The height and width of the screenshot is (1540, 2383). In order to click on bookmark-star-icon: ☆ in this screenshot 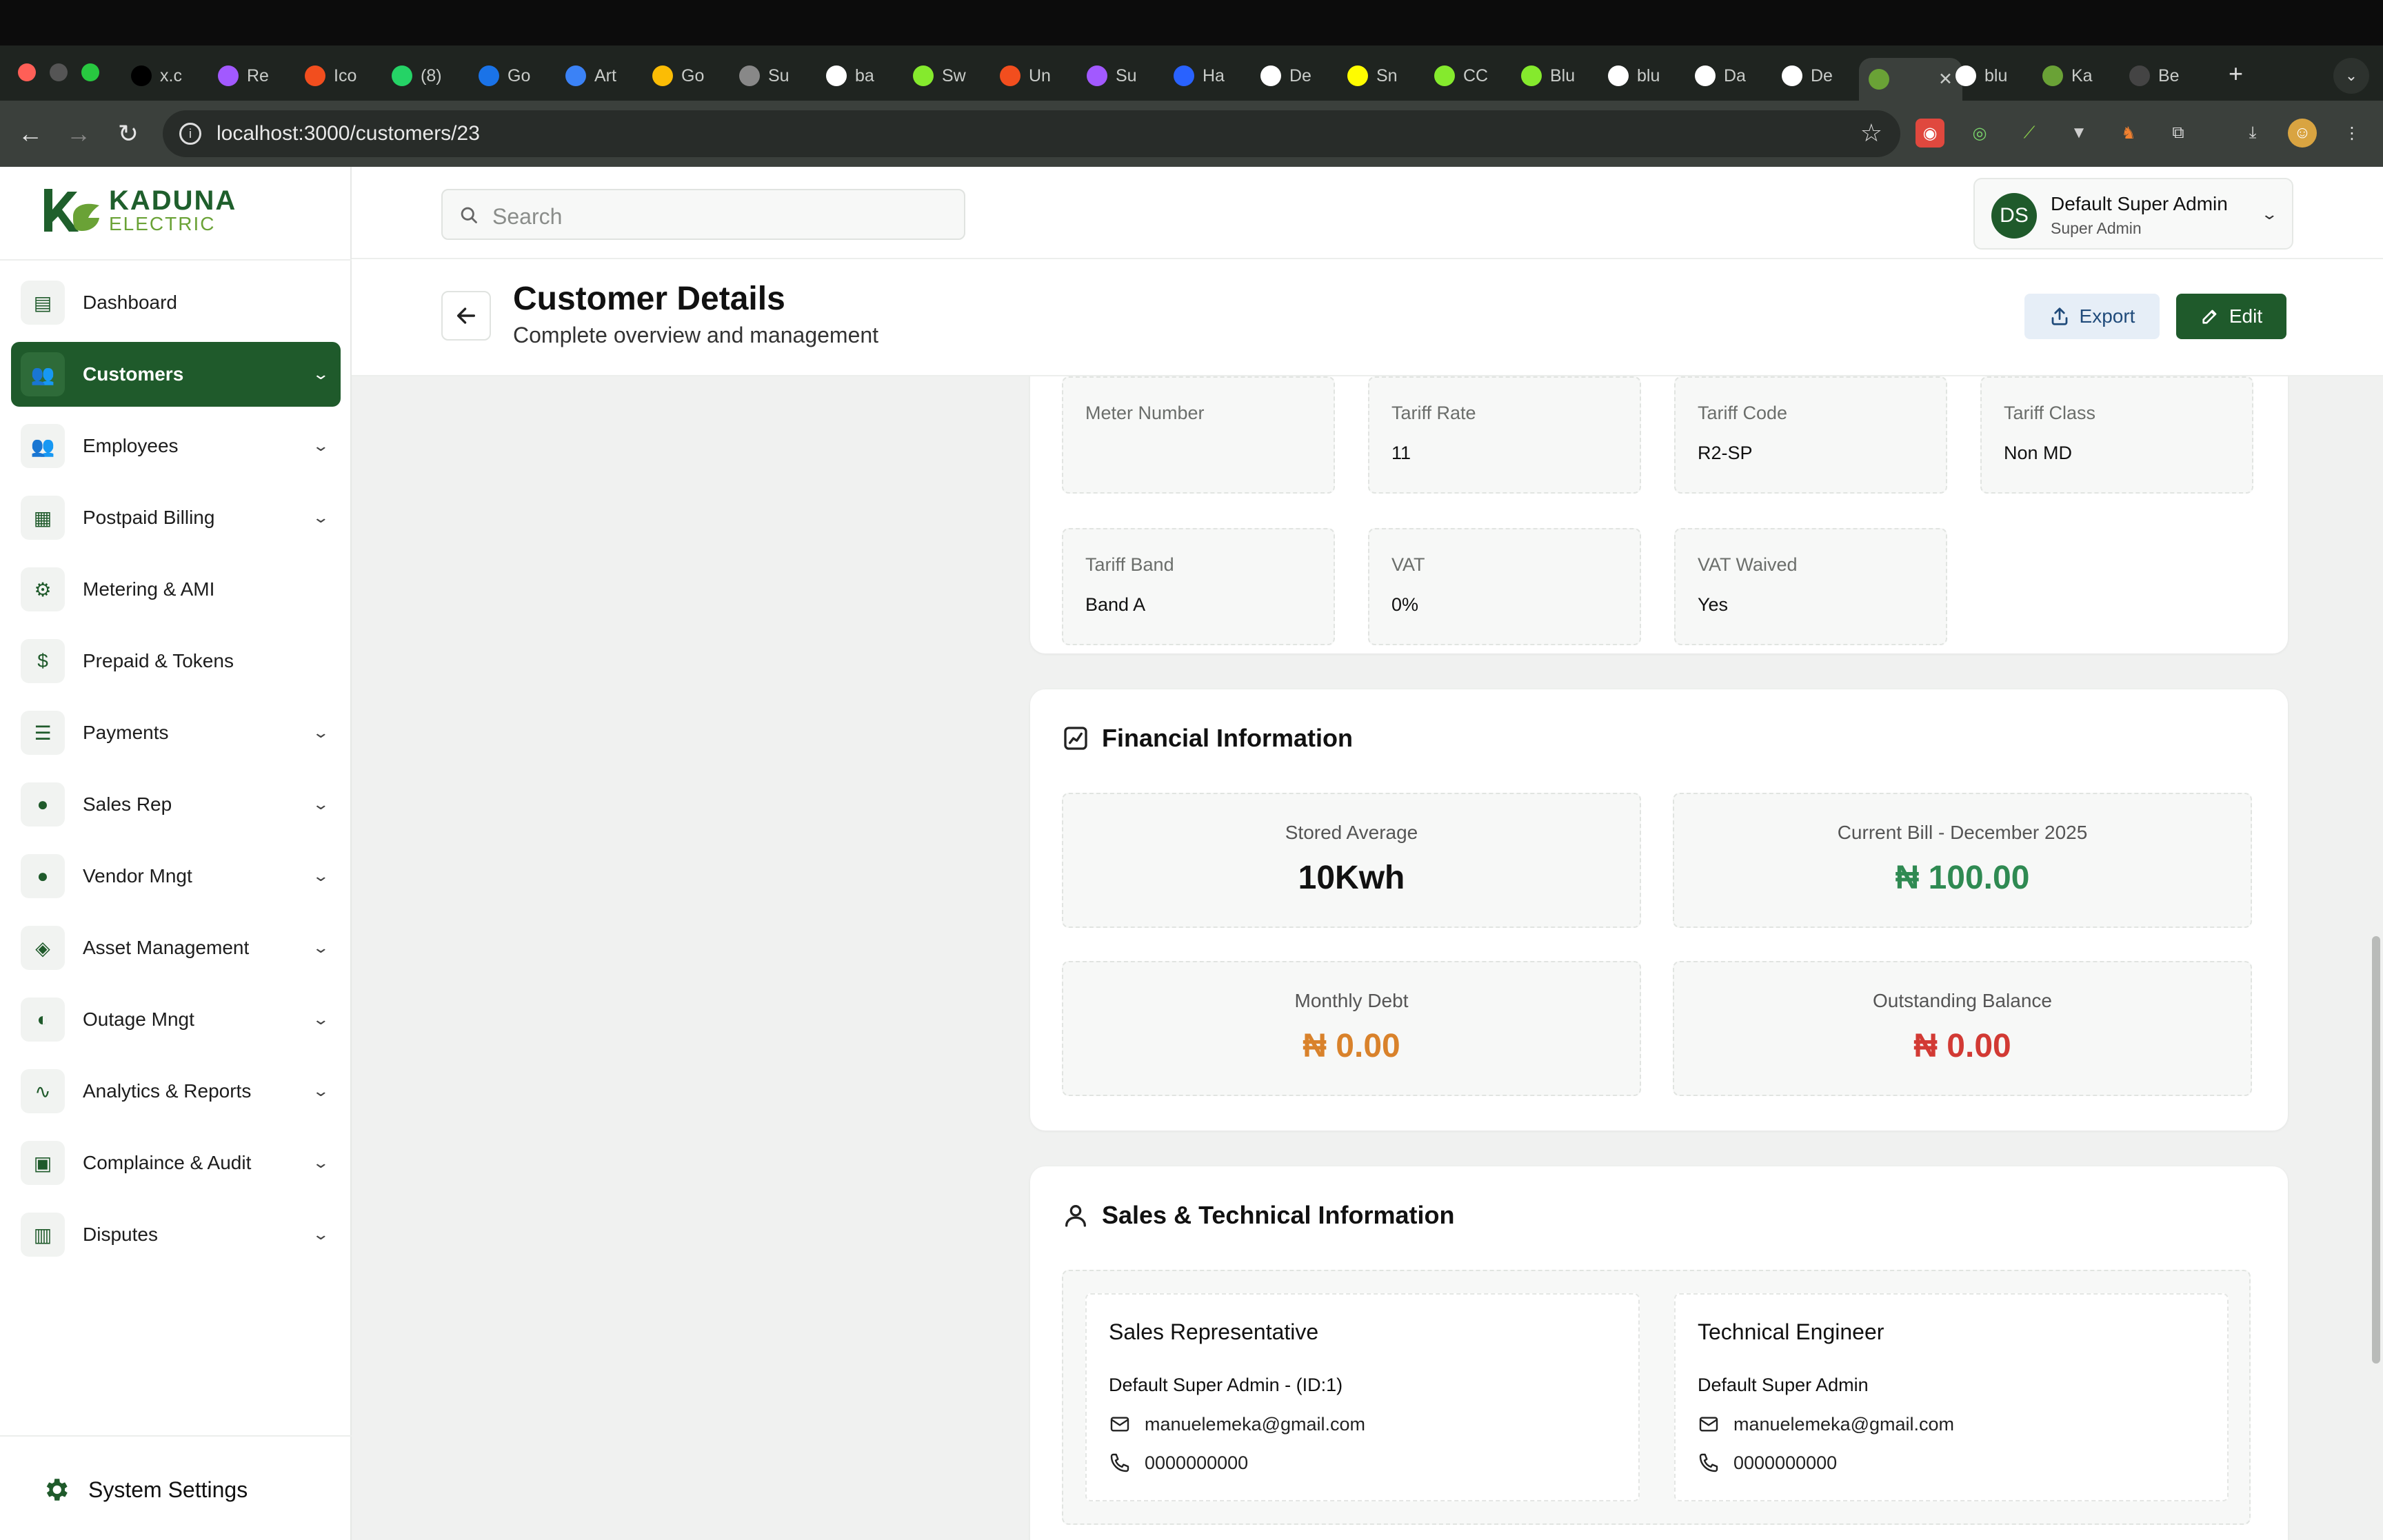, I will do `click(1871, 133)`.